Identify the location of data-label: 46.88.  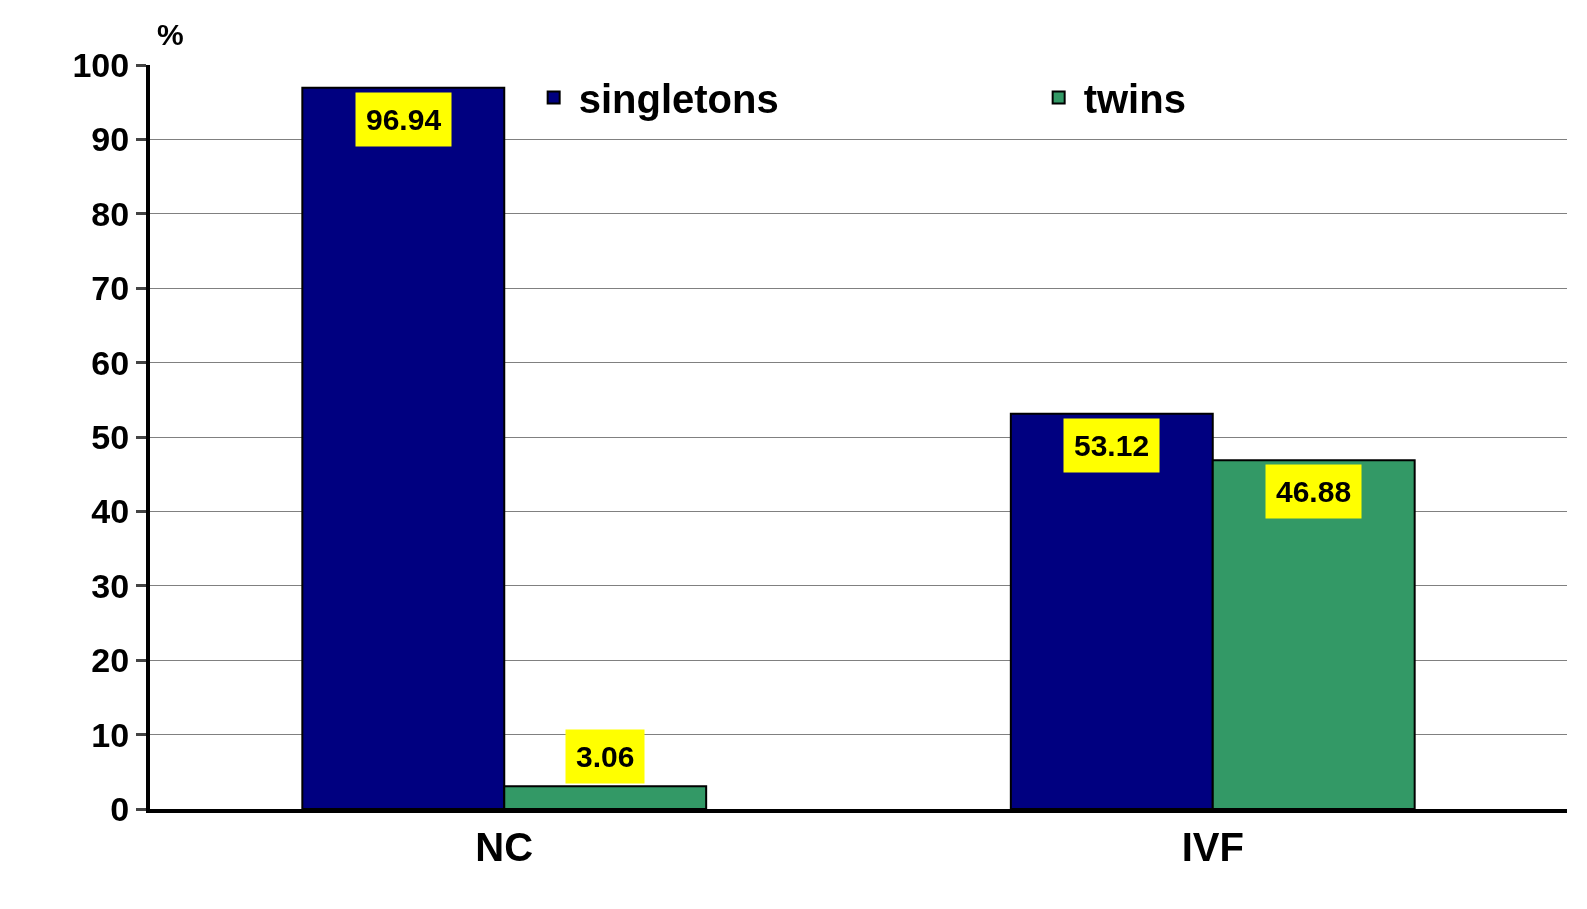
(1314, 491).